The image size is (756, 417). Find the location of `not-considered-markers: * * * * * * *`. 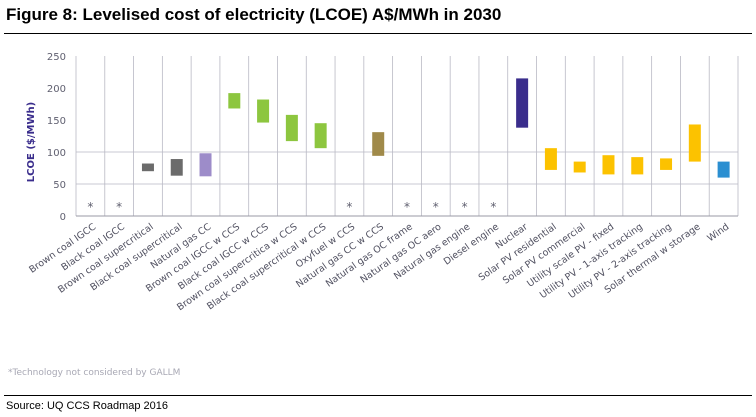

not-considered-markers: * * * * * * * is located at coordinates (291, 207).